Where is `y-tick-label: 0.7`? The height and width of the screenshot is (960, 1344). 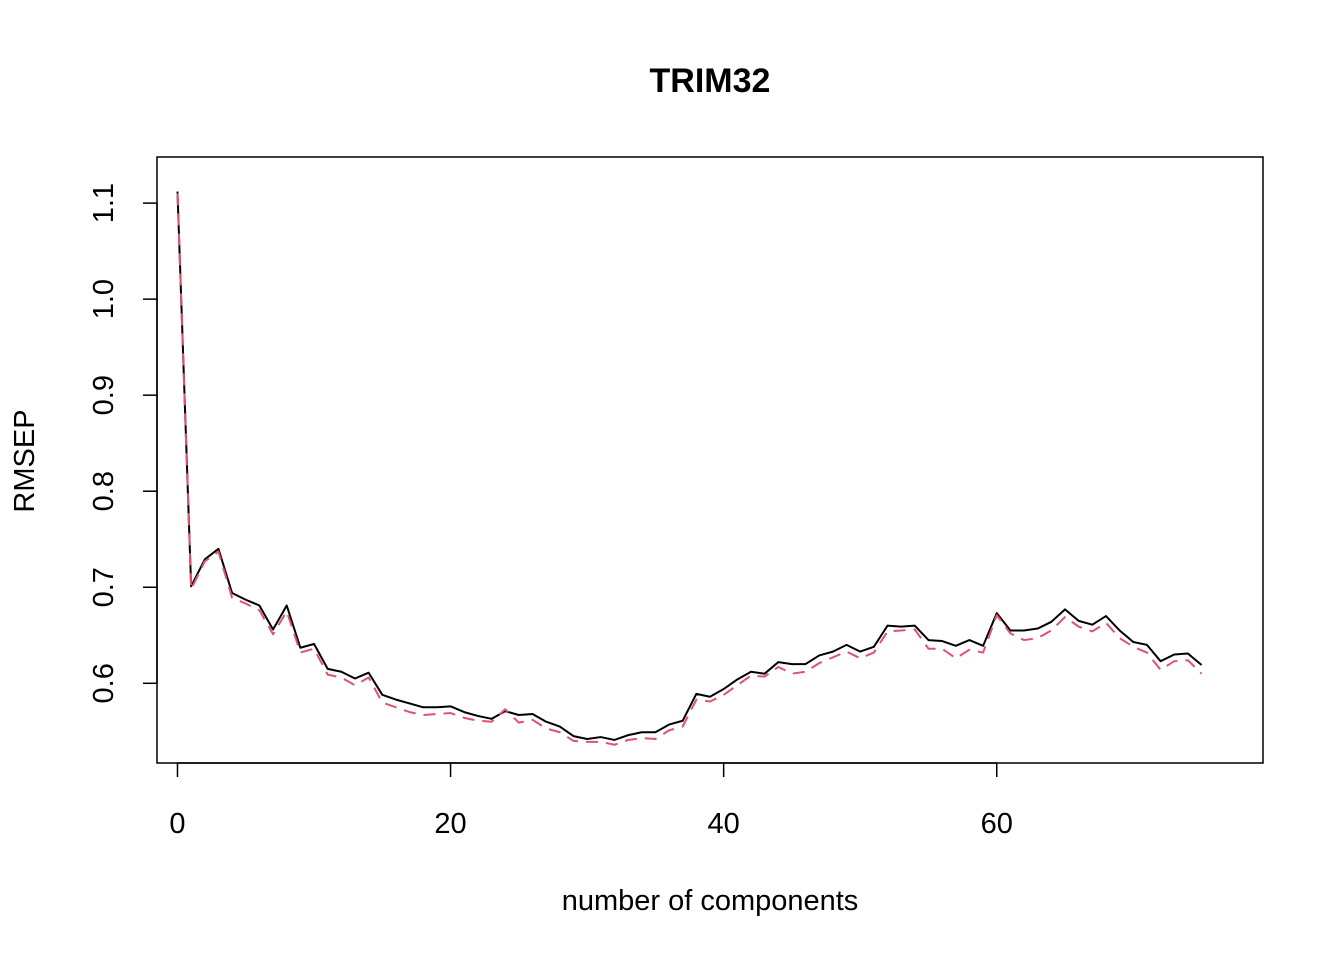 y-tick-label: 0.7 is located at coordinates (104, 587).